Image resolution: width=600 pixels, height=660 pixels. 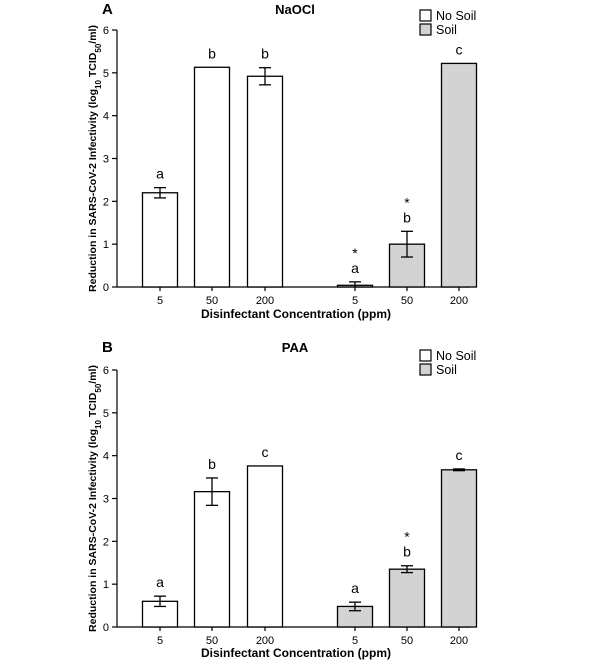 What do you see at coordinates (107, 347) in the screenshot?
I see `panel-letter: B` at bounding box center [107, 347].